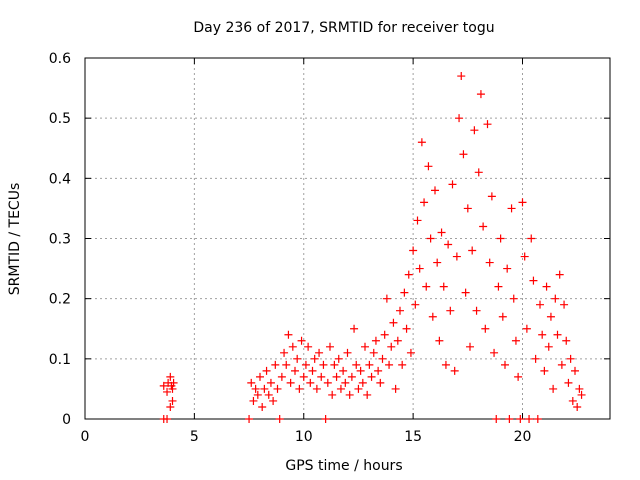  I want to click on y-axis-label: SRMTID / TECUs, so click(15, 239).